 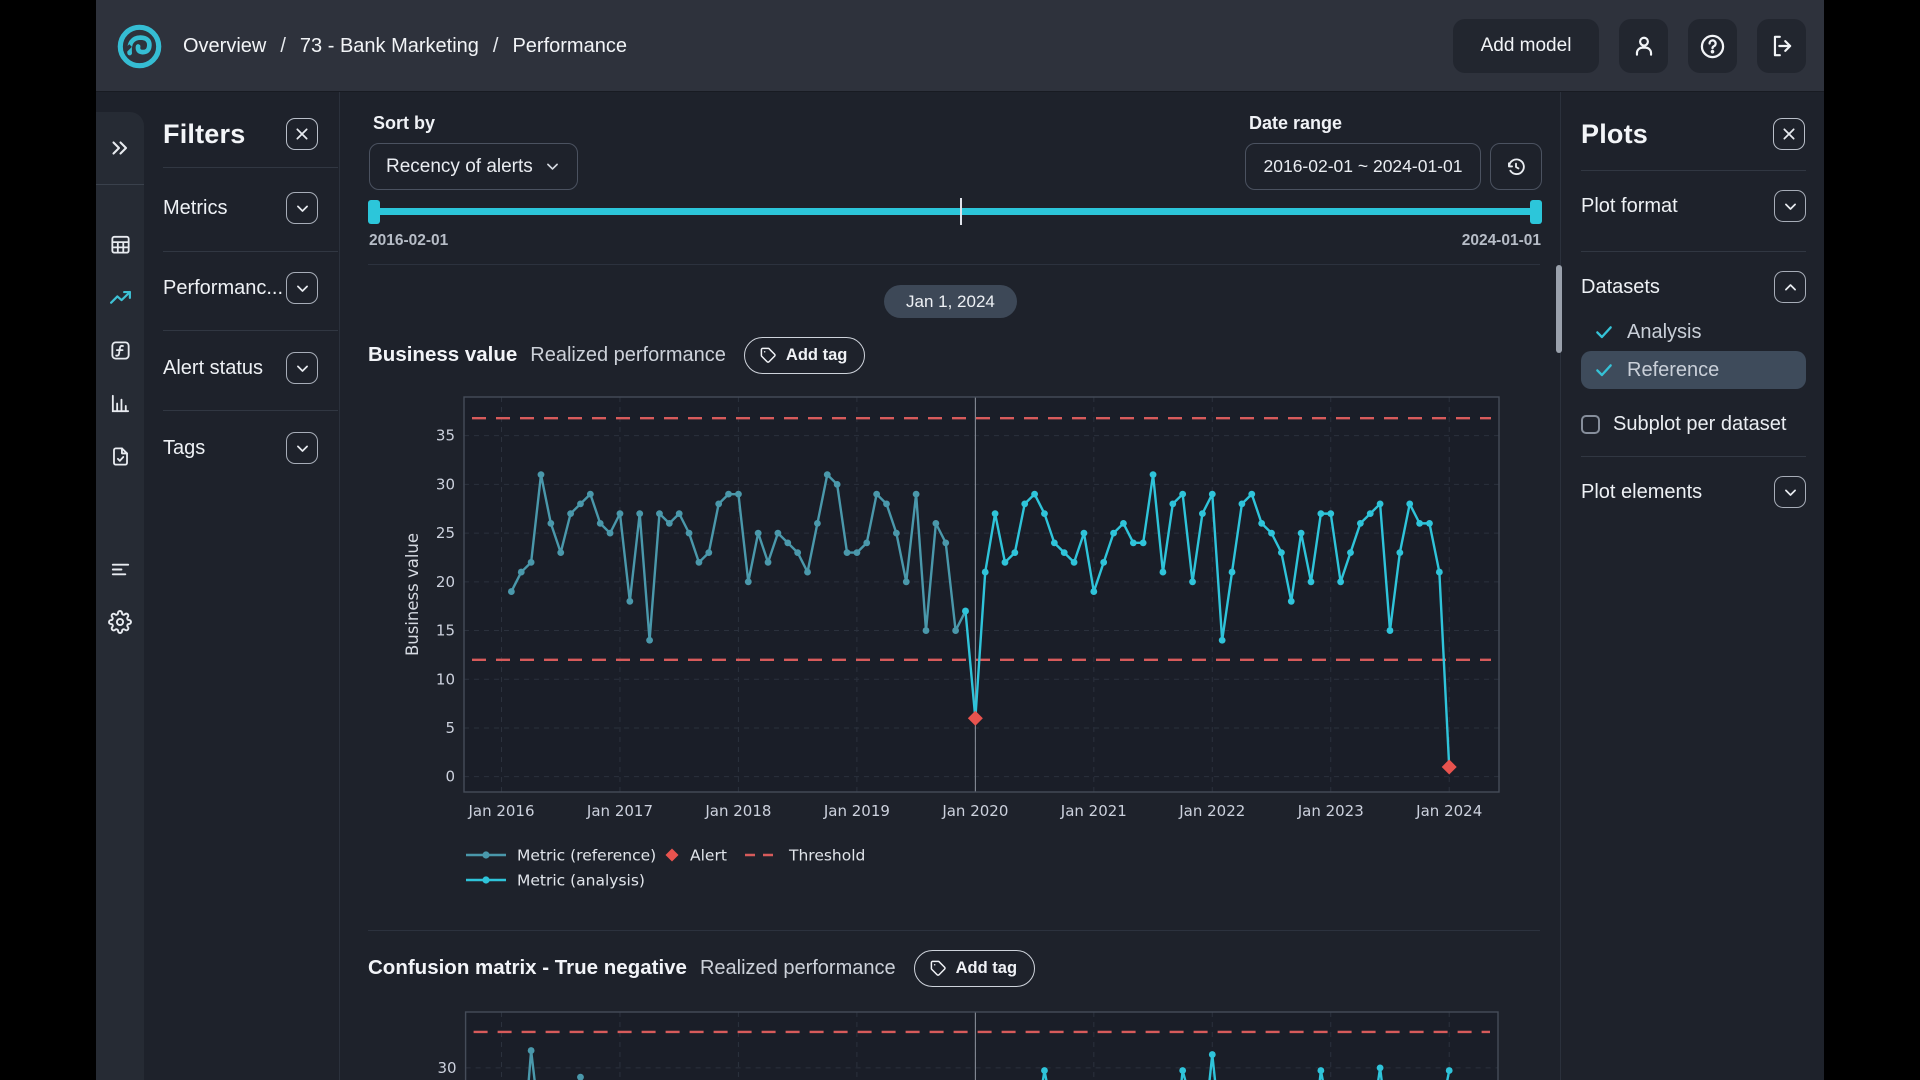 I want to click on expand-sidebar-button, so click(x=120, y=148).